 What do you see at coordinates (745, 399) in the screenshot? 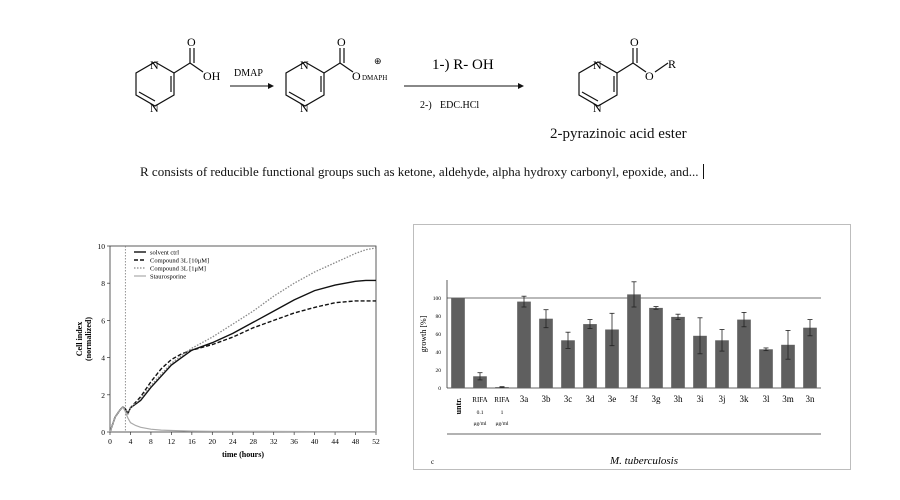
I see `category-label: 3k` at bounding box center [745, 399].